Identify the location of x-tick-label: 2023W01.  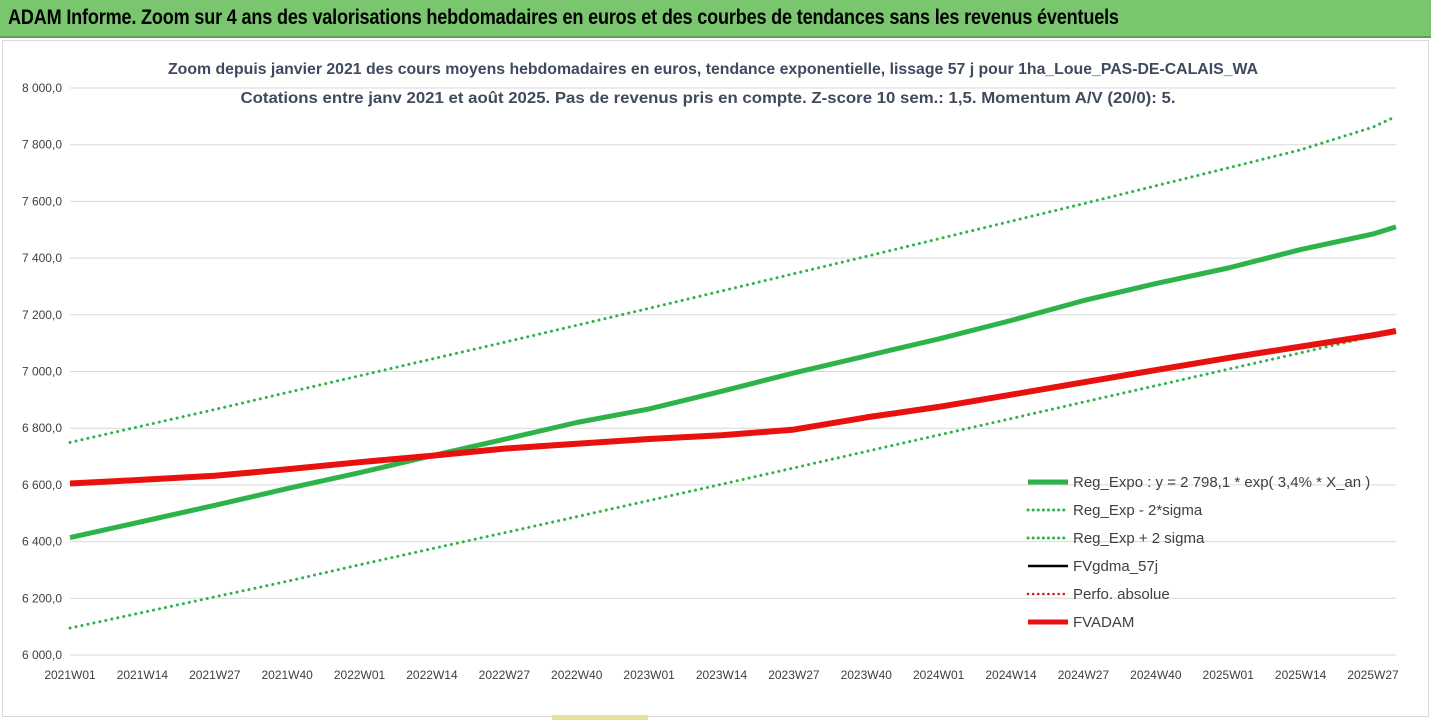
(649, 675).